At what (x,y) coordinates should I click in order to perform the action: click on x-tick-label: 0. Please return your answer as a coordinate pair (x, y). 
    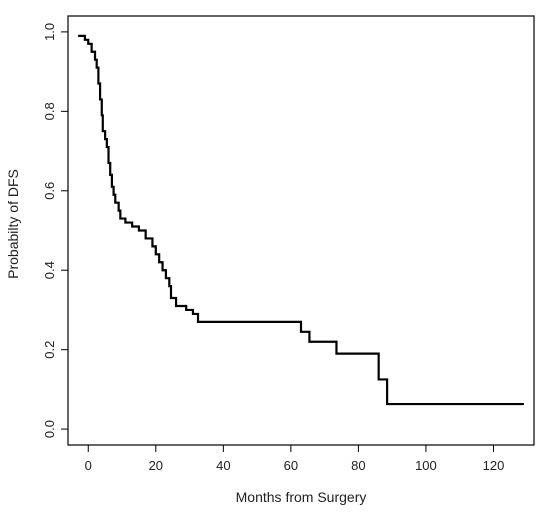
    Looking at the image, I should click on (88, 465).